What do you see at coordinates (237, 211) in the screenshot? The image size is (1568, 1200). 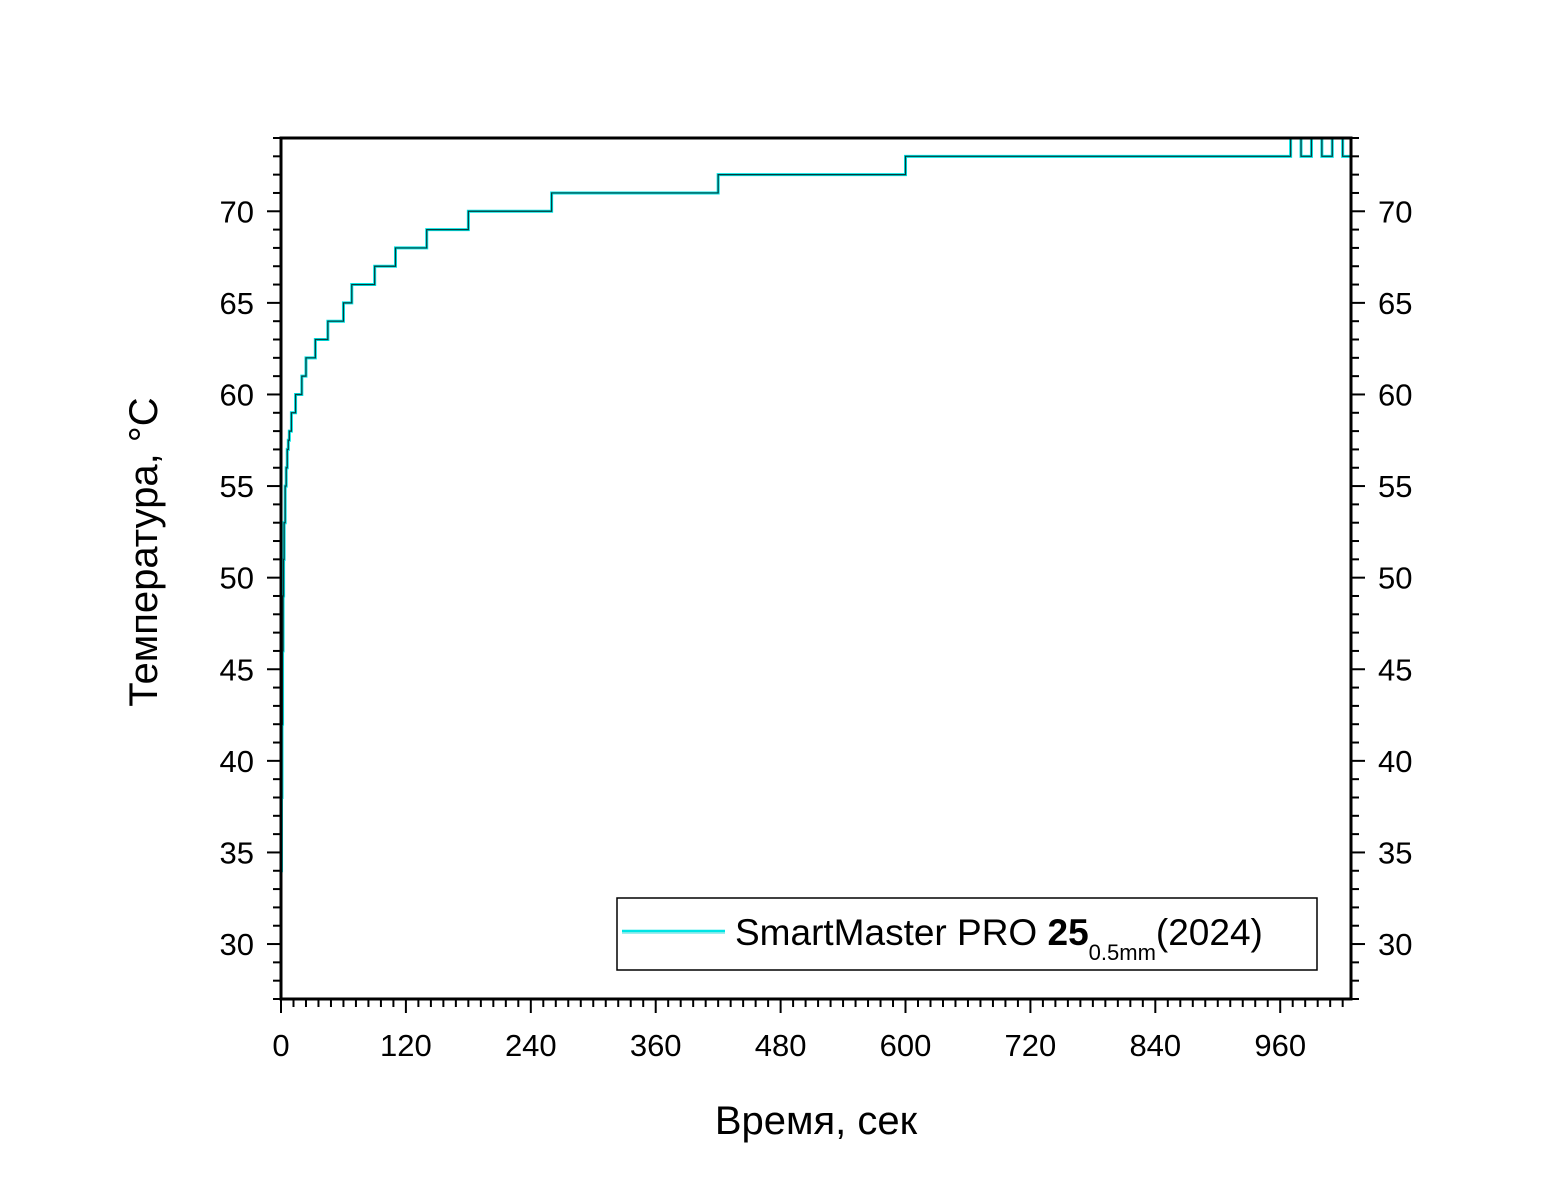 I see `y-left-tick-label: 70` at bounding box center [237, 211].